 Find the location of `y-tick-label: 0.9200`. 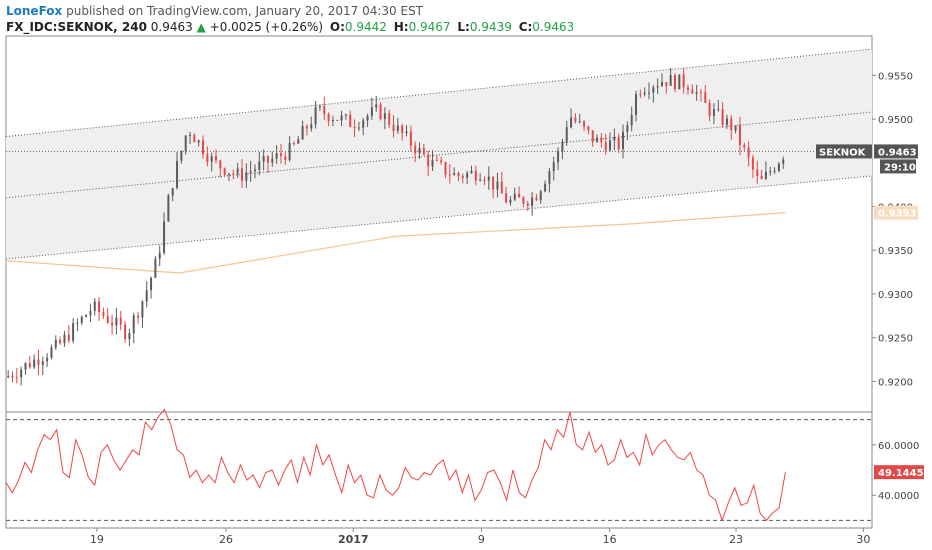

y-tick-label: 0.9200 is located at coordinates (895, 382).